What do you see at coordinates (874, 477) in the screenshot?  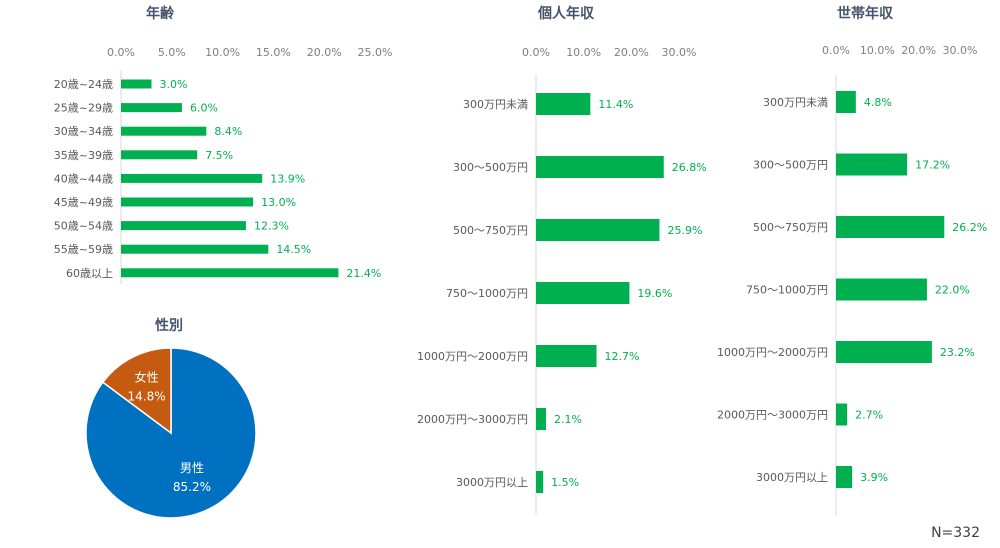 I see `household-income-value-label: 3.9%` at bounding box center [874, 477].